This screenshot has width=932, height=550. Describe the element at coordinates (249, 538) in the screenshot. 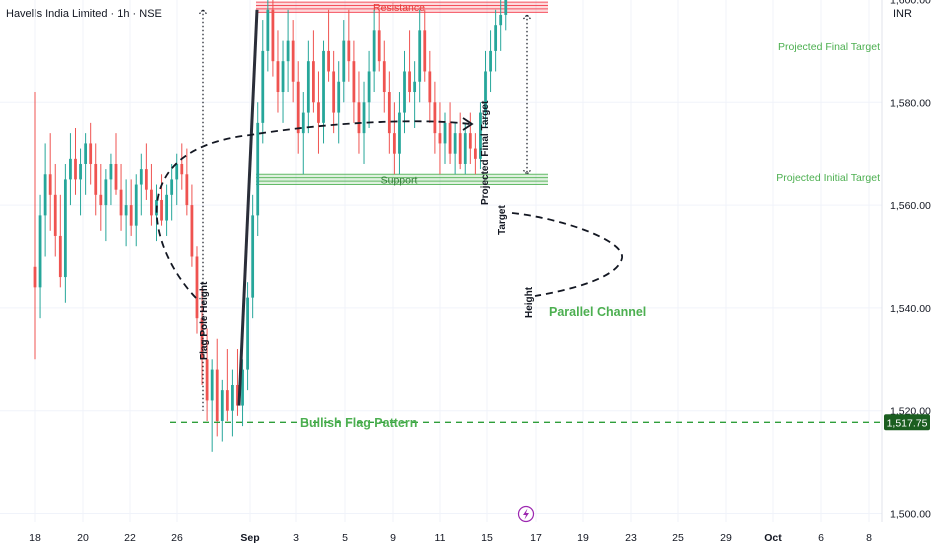

I see `x-tick-label: Sep` at that location.